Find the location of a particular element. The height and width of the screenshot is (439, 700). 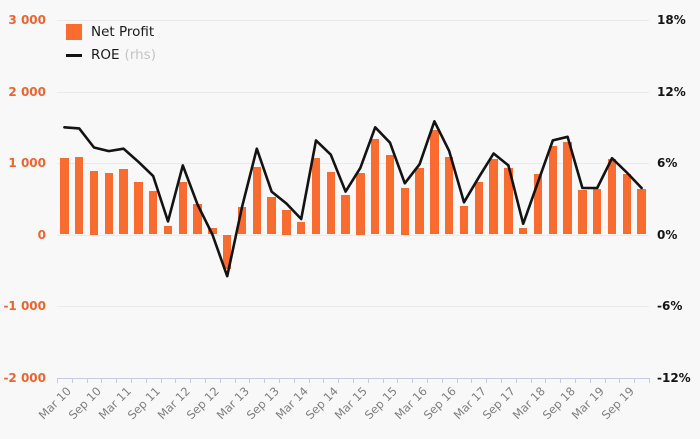

legend-label-roe: ROE is located at coordinates (105, 55).